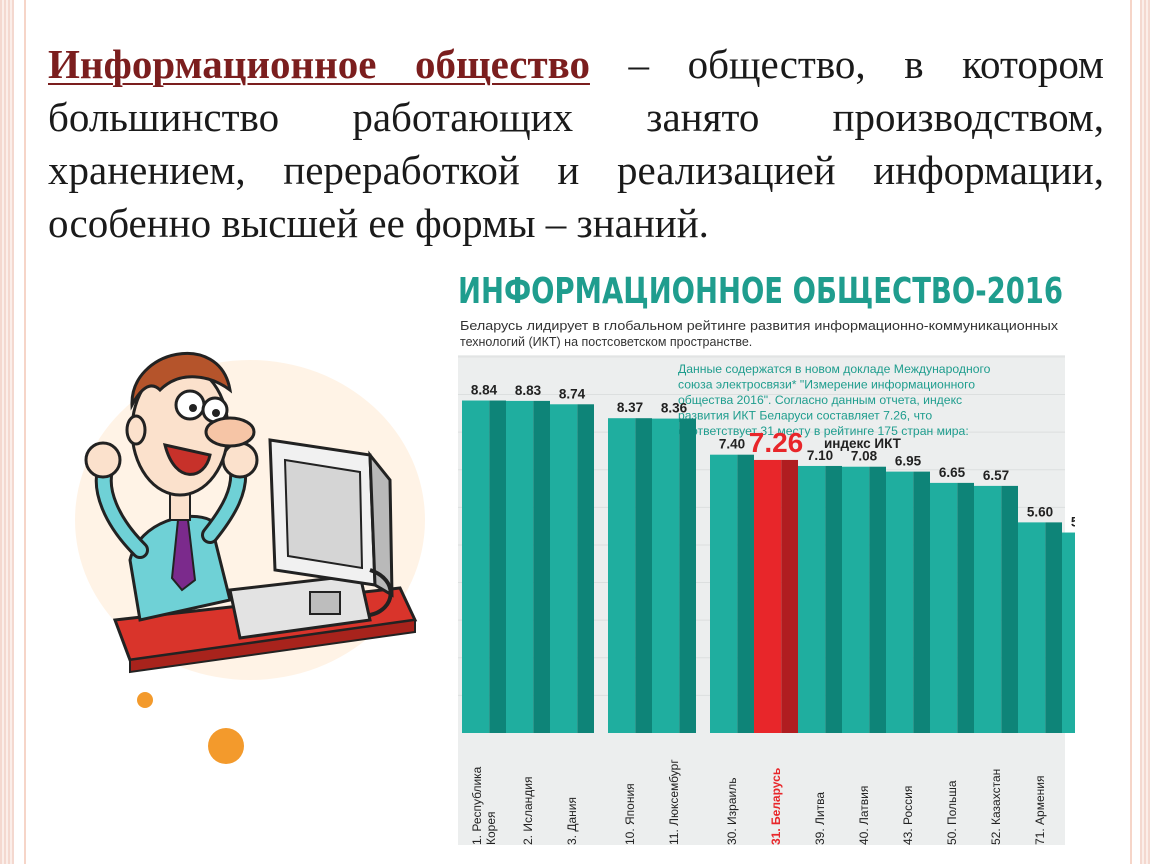 The width and height of the screenshot is (1150, 864). I want to click on category-label: 10. Япония, so click(630, 814).